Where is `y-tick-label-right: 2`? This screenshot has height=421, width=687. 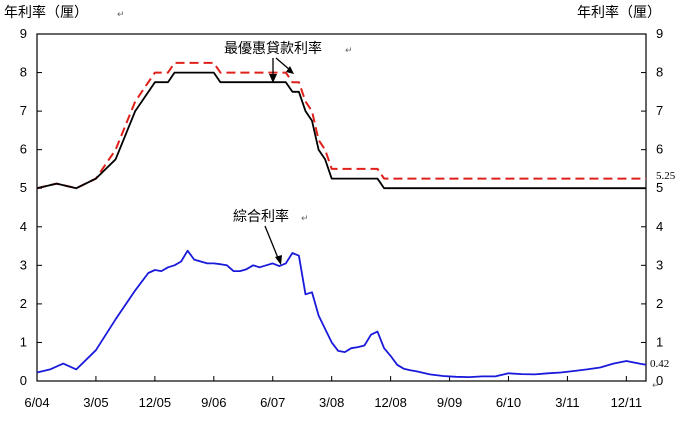 y-tick-label-right: 2 is located at coordinates (659, 303).